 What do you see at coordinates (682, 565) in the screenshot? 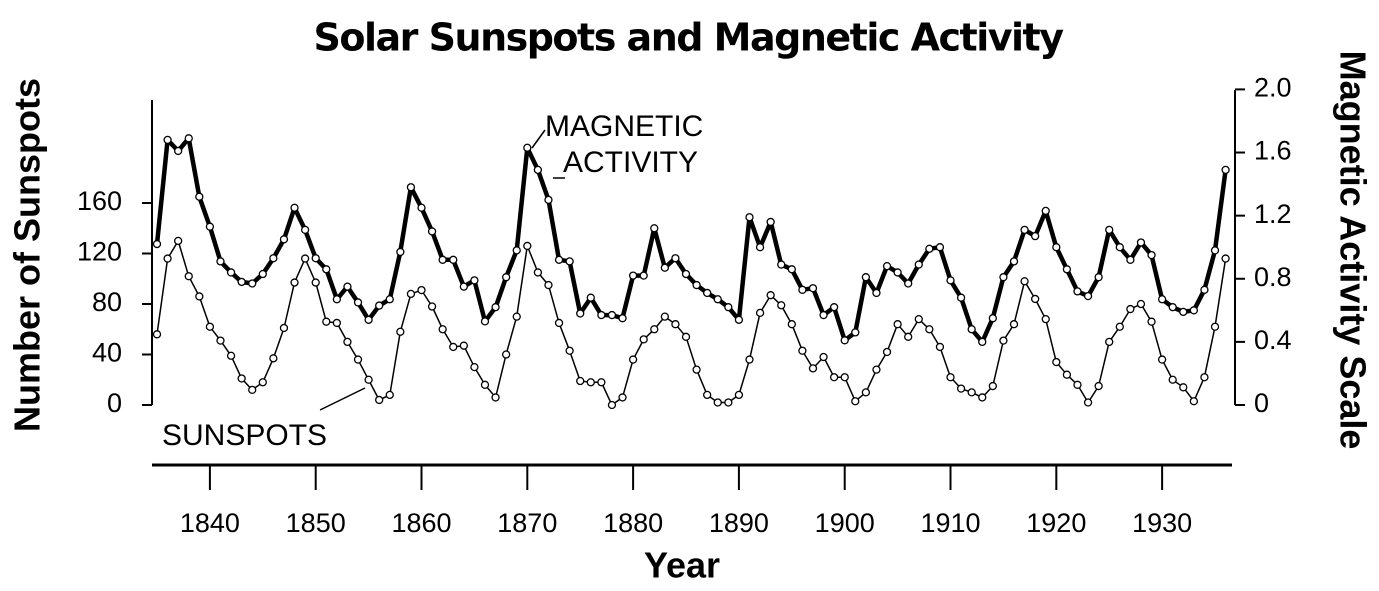
I see `x-axis-title: Year` at bounding box center [682, 565].